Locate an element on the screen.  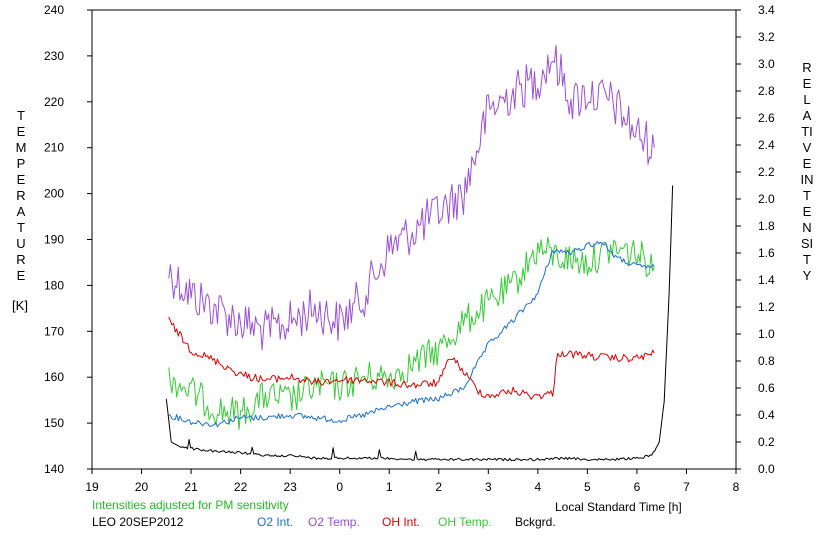
y-left-tick-label: 180 is located at coordinates (54, 285).